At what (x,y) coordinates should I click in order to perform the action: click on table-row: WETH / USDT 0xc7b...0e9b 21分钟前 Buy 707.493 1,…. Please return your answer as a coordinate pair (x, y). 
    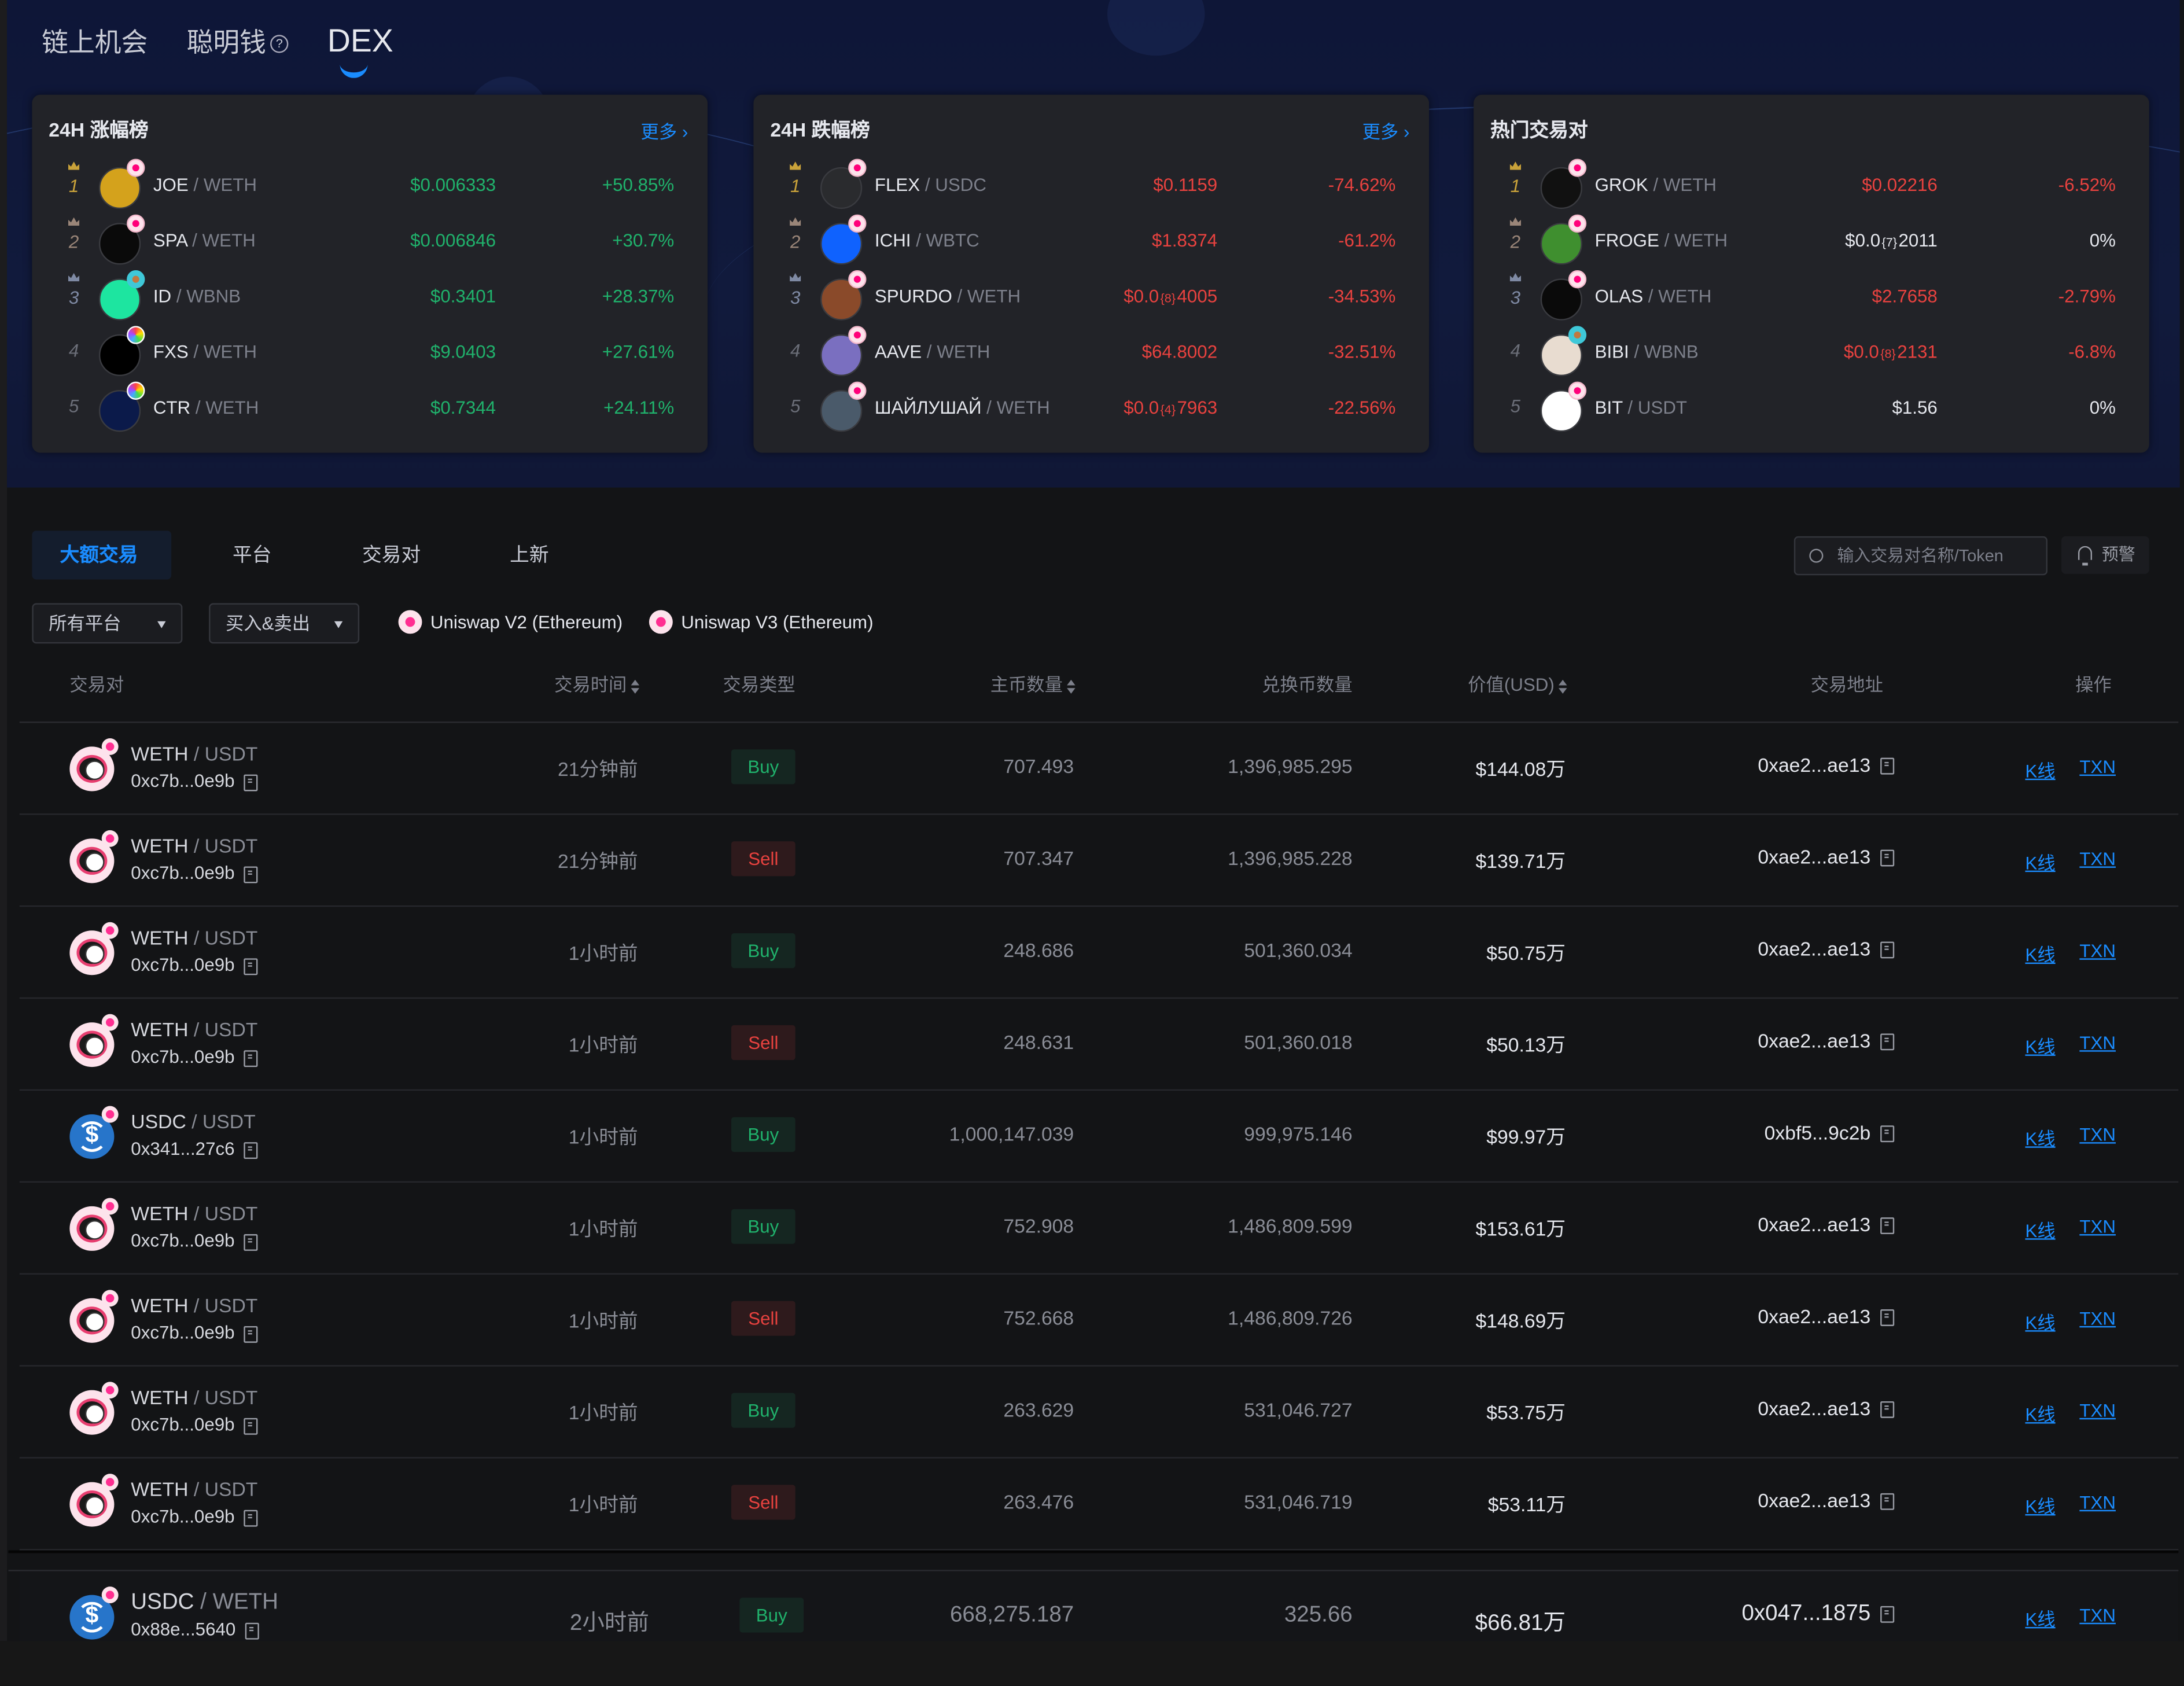
    Looking at the image, I should click on (1099, 769).